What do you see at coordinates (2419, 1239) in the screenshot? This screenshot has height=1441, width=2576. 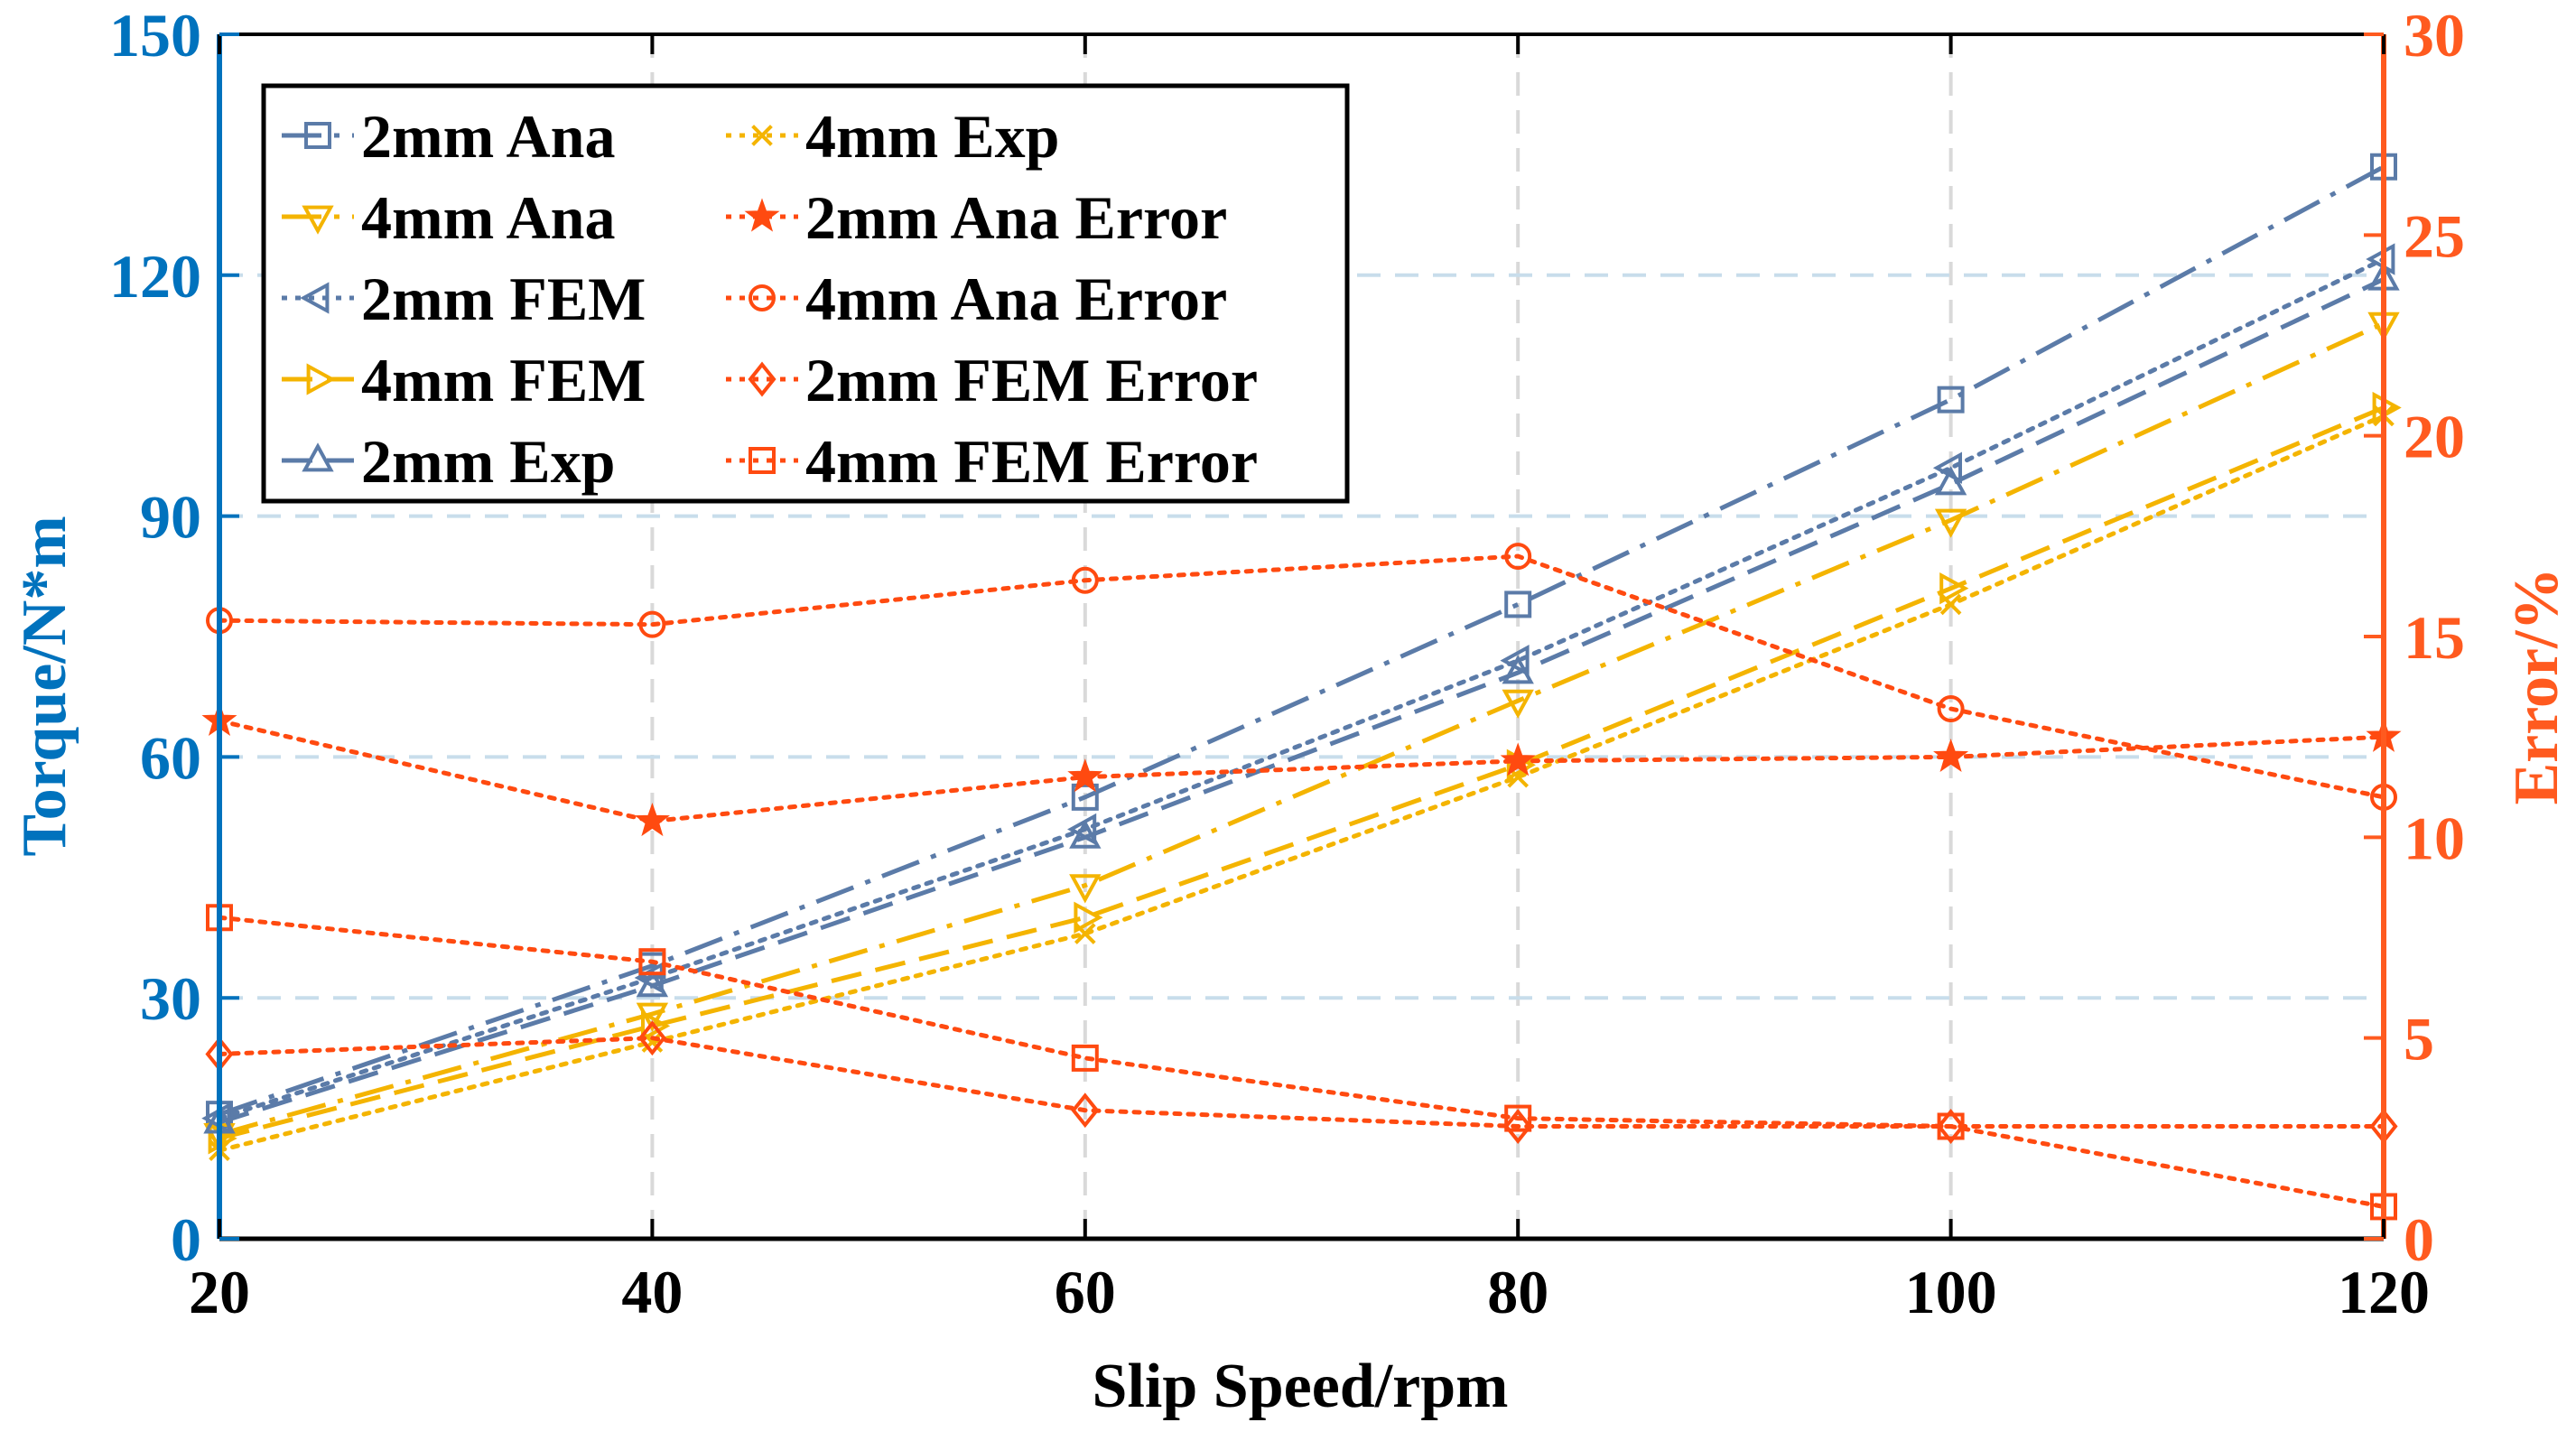 I see `y2-tick-label: 0` at bounding box center [2419, 1239].